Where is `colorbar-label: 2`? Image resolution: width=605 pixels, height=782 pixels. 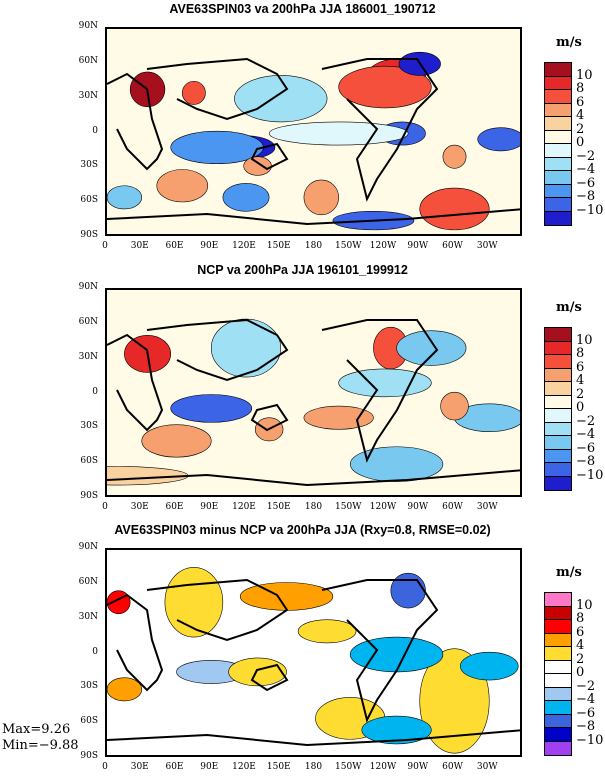 colorbar-label: 2 is located at coordinates (580, 659).